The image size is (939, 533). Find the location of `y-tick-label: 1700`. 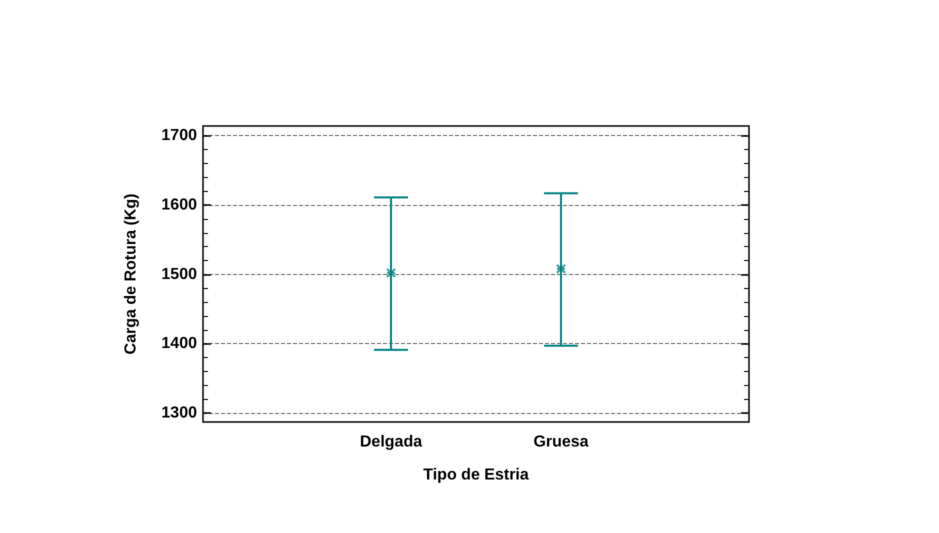

y-tick-label: 1700 is located at coordinates (179, 135).